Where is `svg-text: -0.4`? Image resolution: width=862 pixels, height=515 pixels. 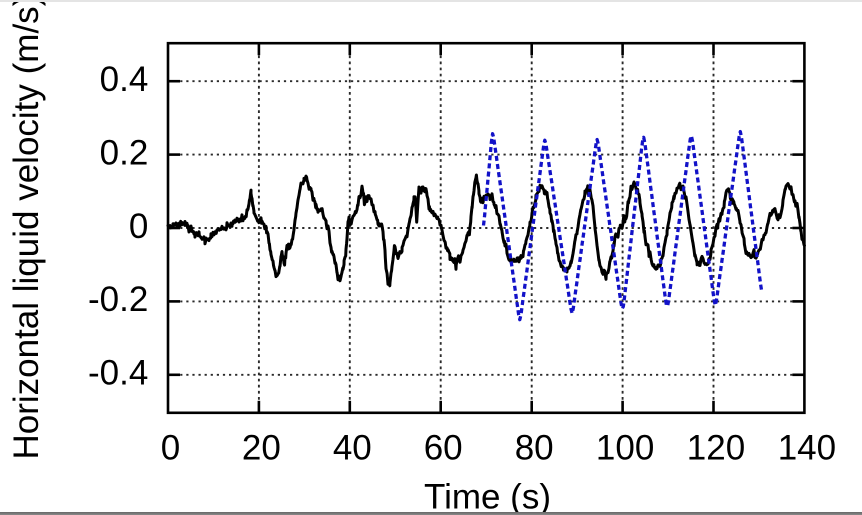 svg-text: -0.4 is located at coordinates (118, 373).